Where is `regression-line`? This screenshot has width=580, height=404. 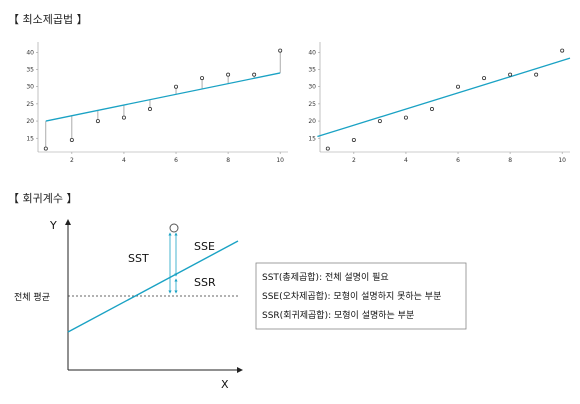
regression-line is located at coordinates (153, 286).